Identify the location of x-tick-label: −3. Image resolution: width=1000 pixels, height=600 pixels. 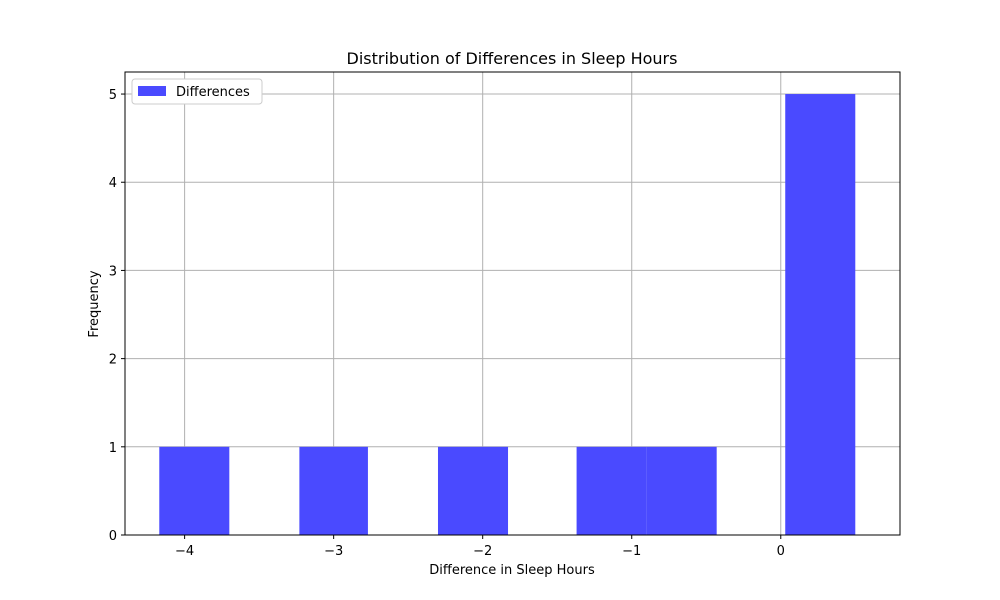
(333, 551).